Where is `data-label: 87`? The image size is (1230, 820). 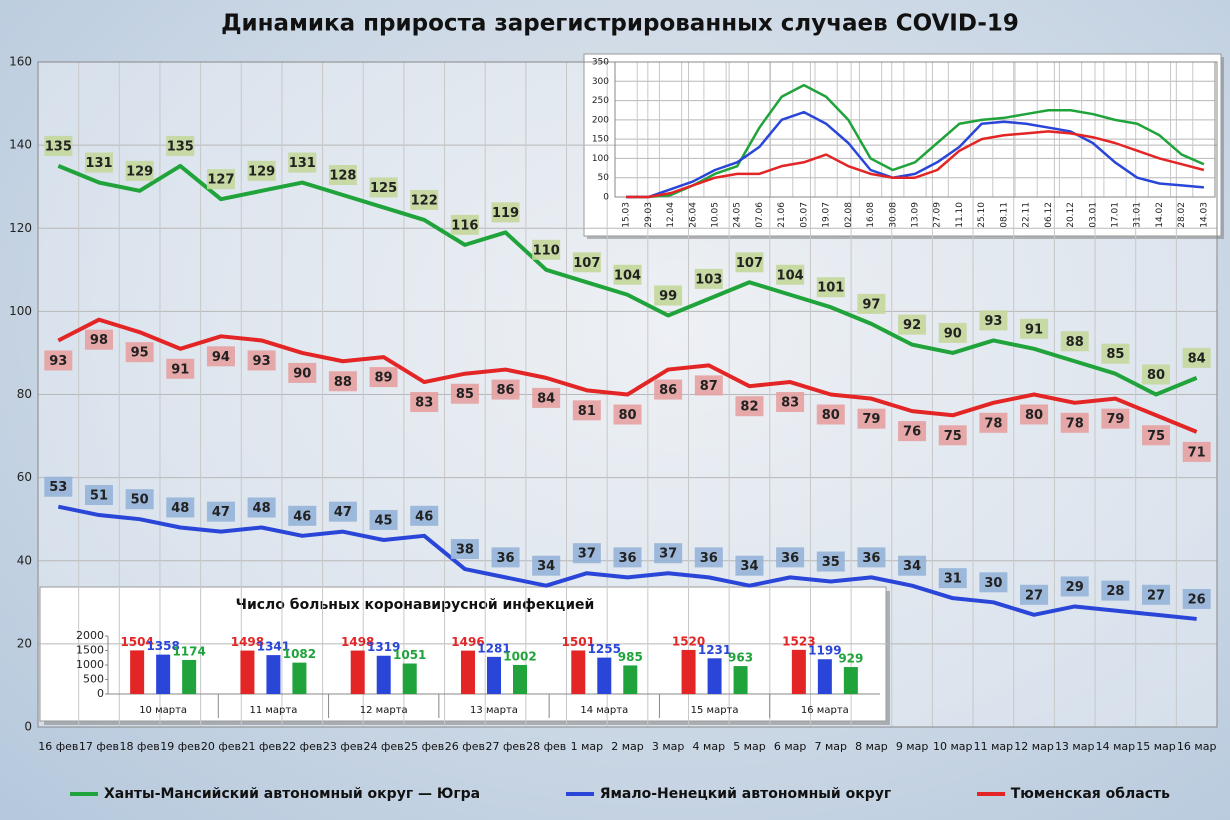 data-label: 87 is located at coordinates (709, 386).